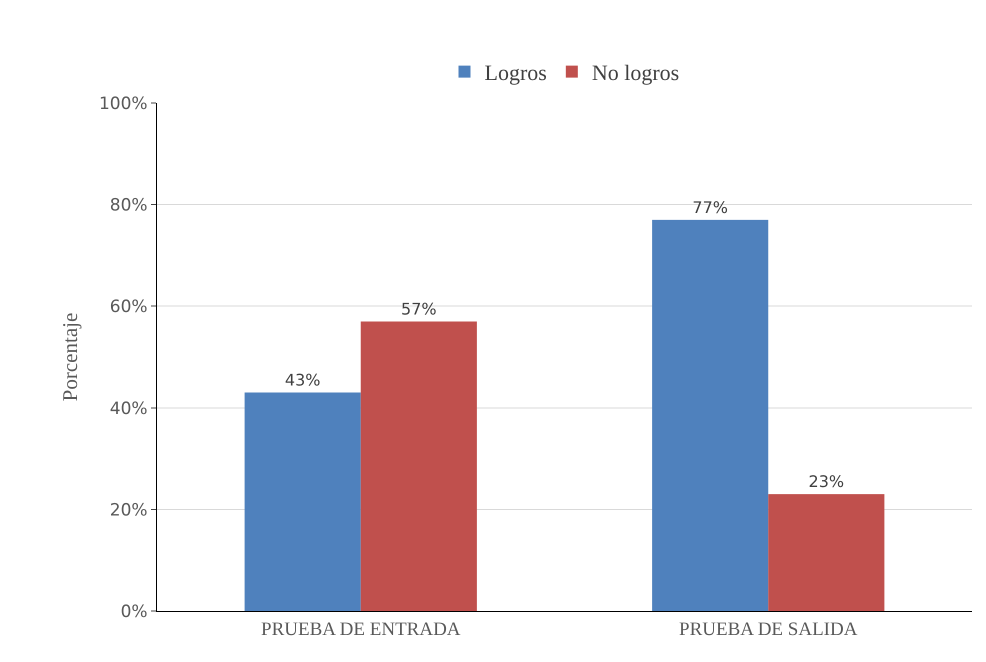  Describe the element at coordinates (129, 408) in the screenshot. I see `y-tick-label: 40%` at that location.